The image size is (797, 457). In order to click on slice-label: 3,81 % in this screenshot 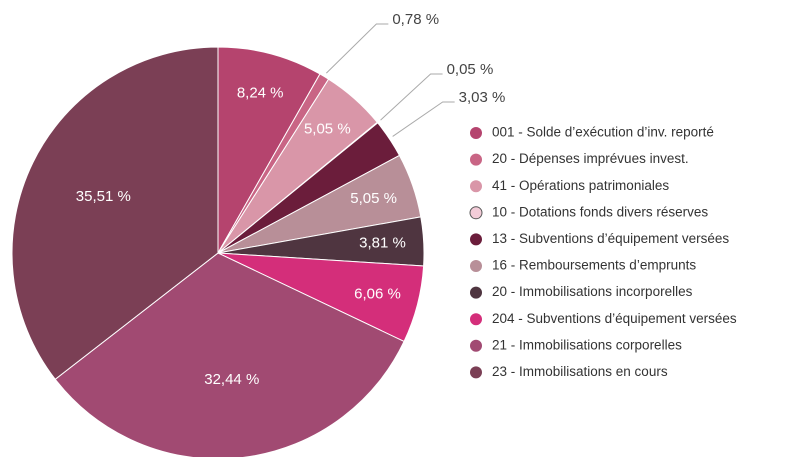, I will do `click(382, 243)`.